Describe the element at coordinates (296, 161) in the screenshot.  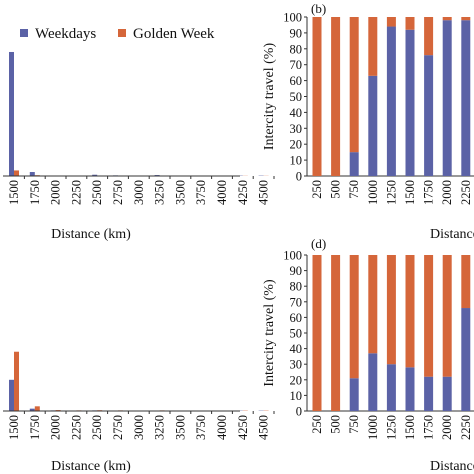
I see `y-tick-label-b-10: 10` at that location.